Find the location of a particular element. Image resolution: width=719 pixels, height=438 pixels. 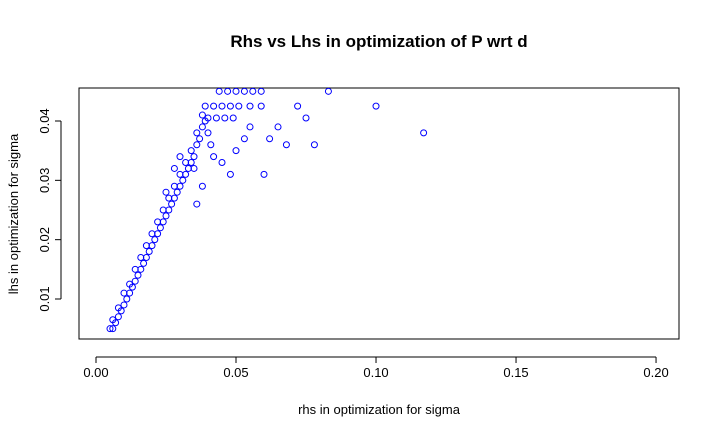

y-tick-label: 0.01 is located at coordinates (44, 298).